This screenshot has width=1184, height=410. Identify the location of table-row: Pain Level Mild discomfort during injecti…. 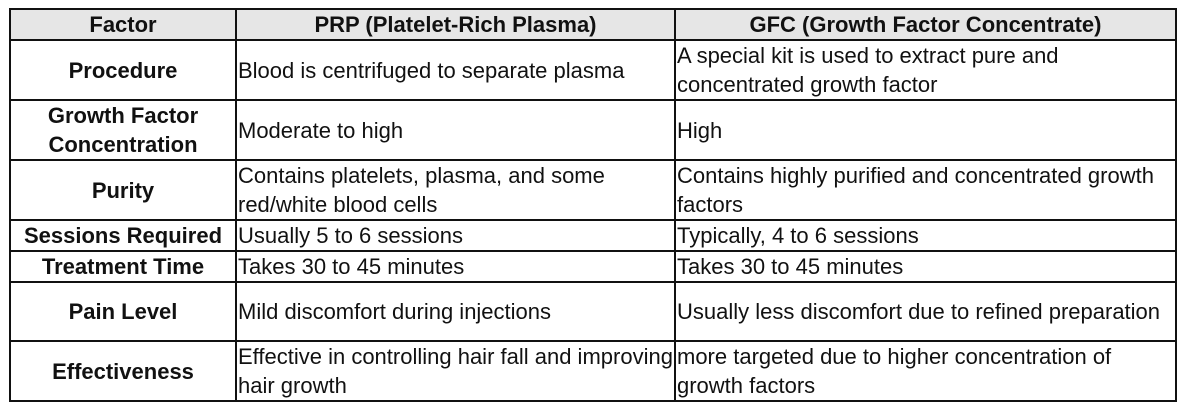
(593, 311).